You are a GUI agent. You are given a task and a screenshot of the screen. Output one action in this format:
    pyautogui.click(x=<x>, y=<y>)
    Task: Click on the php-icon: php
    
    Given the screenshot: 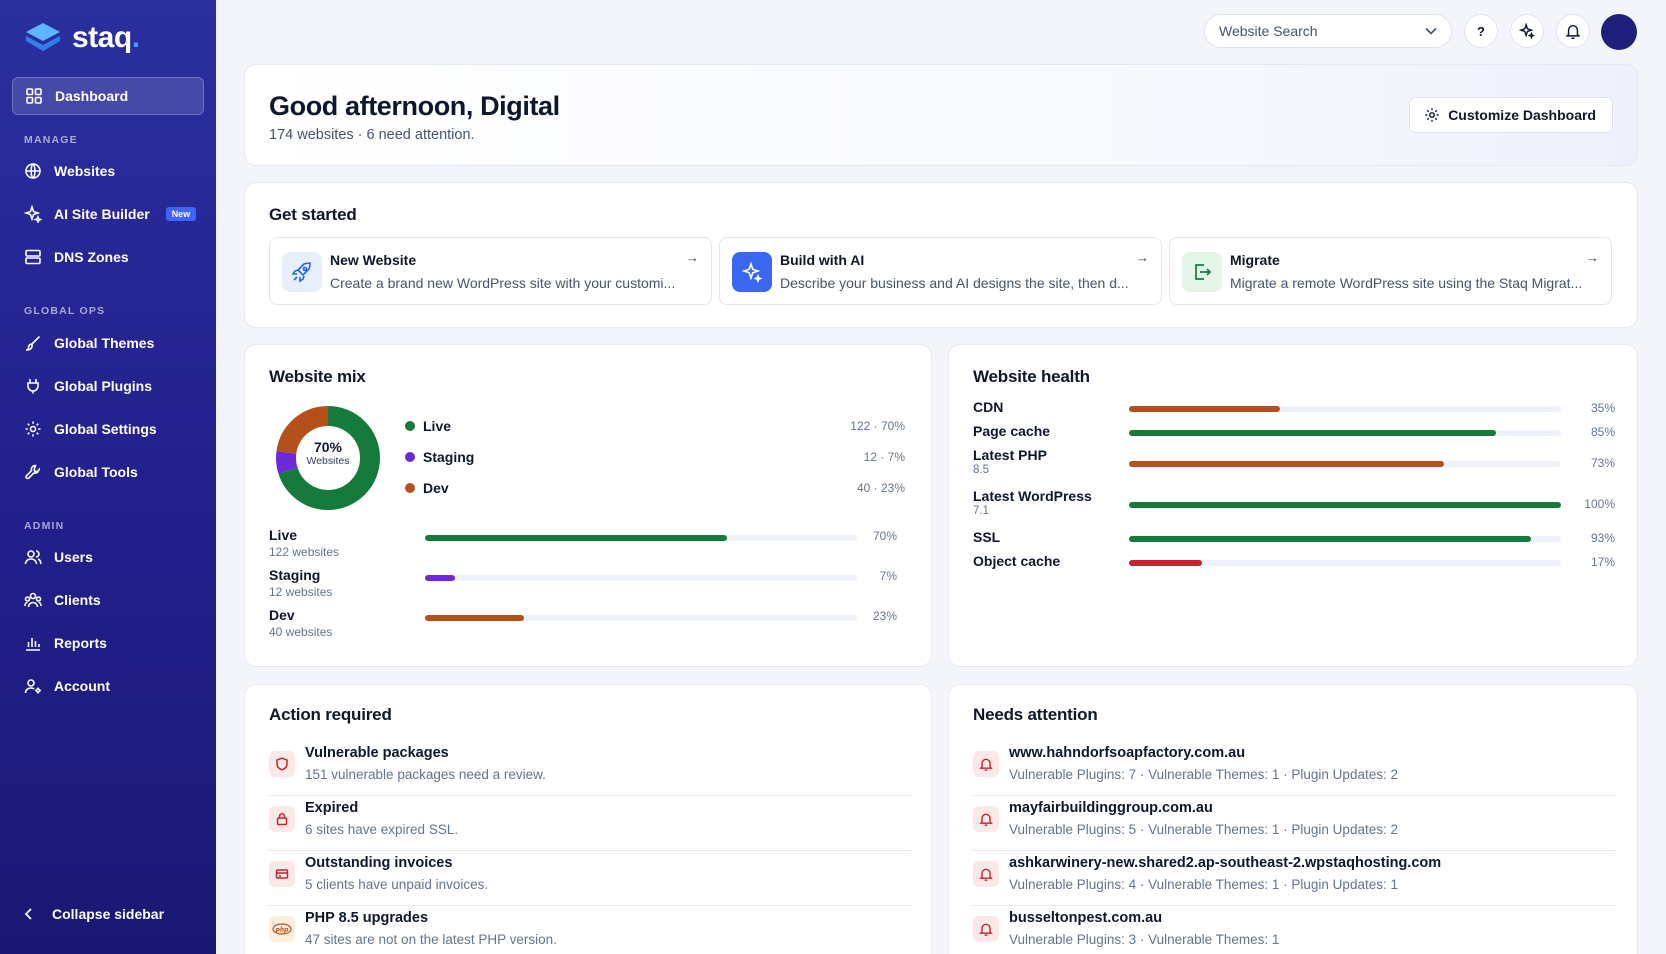 What is the action you would take?
    pyautogui.click(x=282, y=929)
    